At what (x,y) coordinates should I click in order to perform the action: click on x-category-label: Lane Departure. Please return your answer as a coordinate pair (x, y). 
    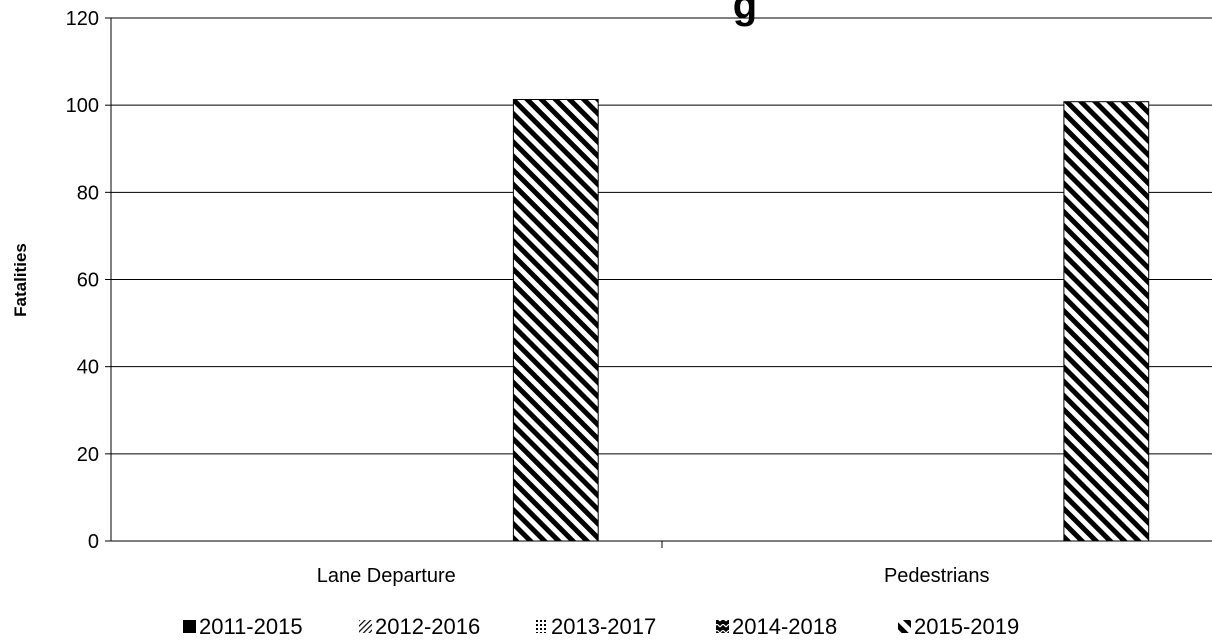
    Looking at the image, I should click on (386, 576).